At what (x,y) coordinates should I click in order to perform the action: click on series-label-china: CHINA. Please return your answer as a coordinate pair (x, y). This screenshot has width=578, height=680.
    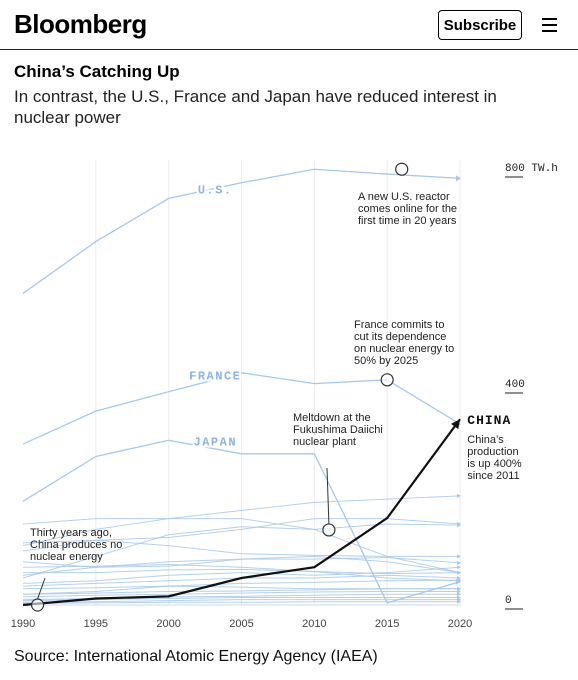
    Looking at the image, I should click on (489, 420).